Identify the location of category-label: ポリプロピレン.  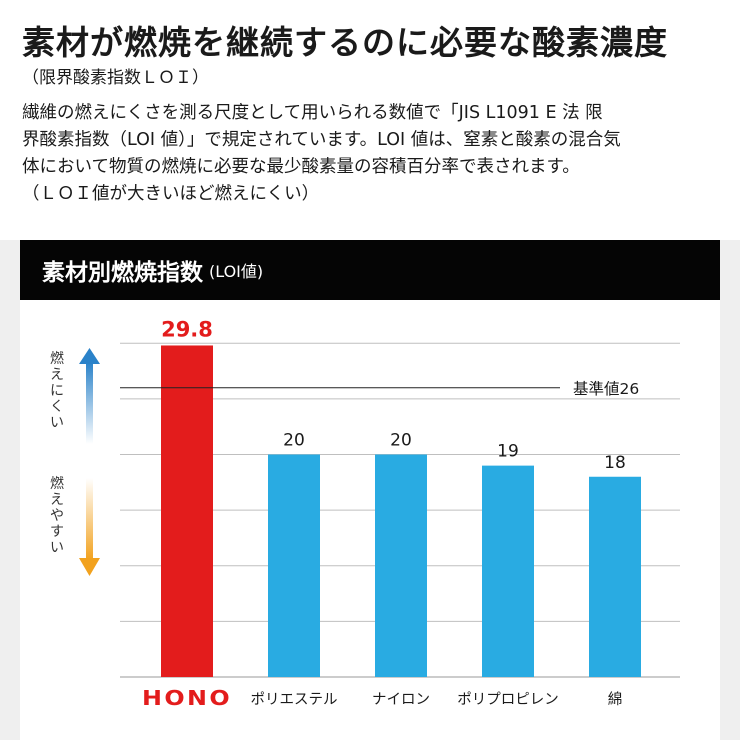
(508, 699).